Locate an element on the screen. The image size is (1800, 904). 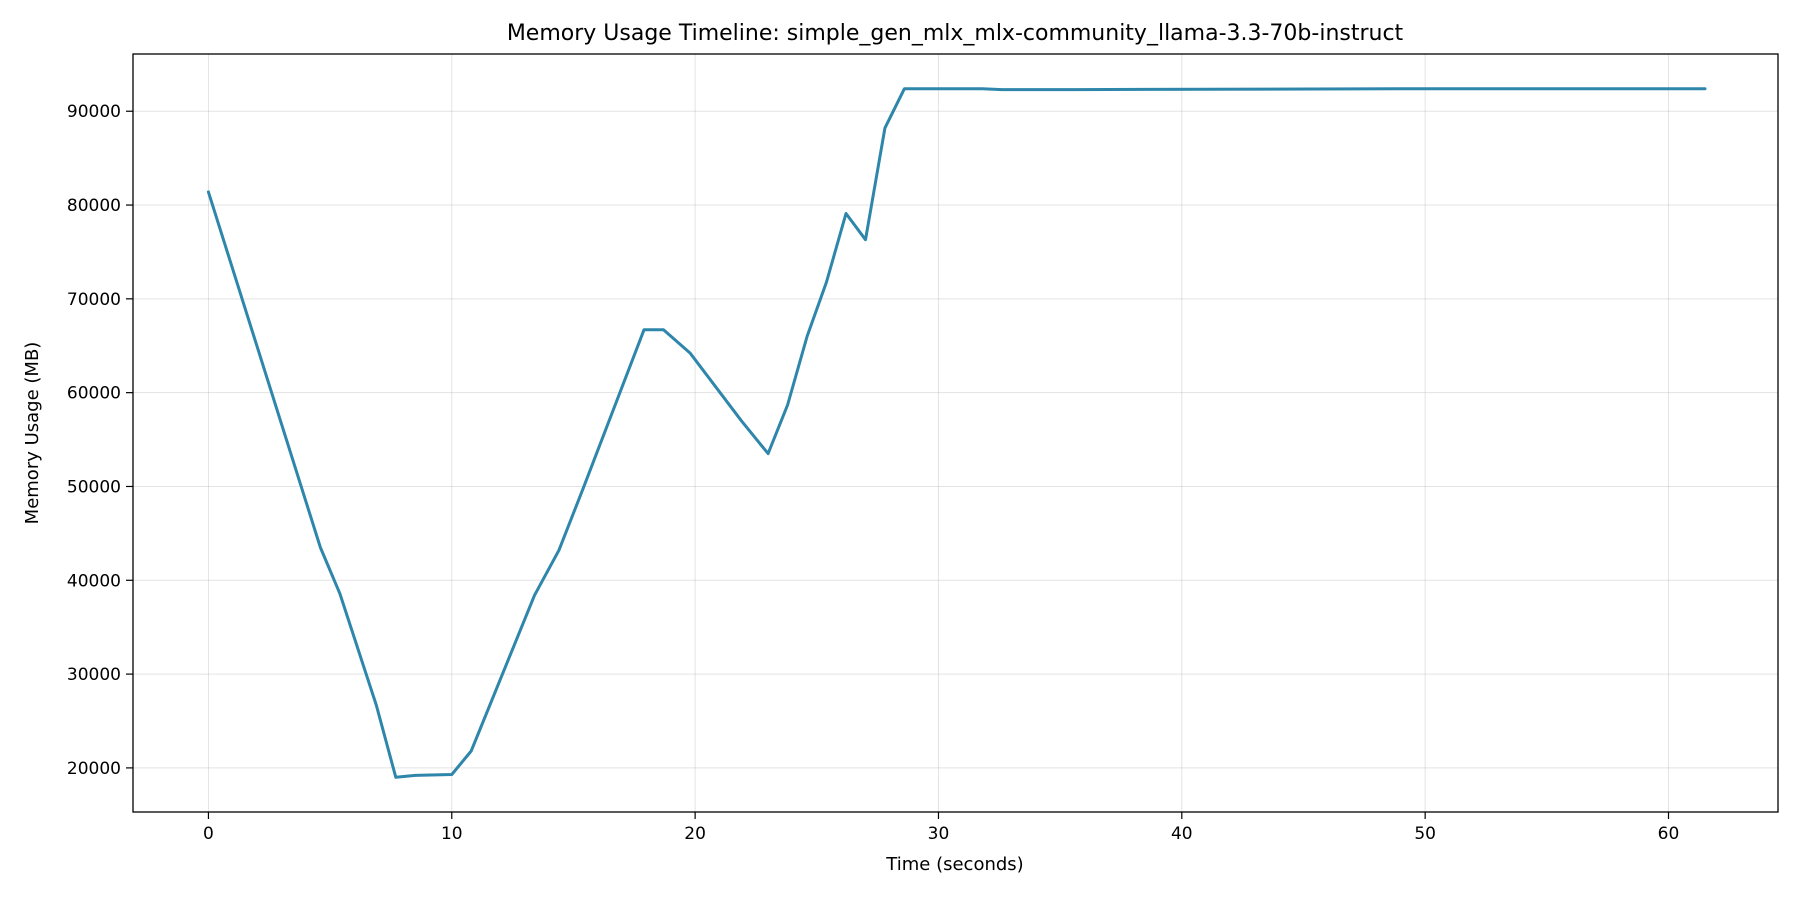
x-tick-label: 60 is located at coordinates (1669, 834).